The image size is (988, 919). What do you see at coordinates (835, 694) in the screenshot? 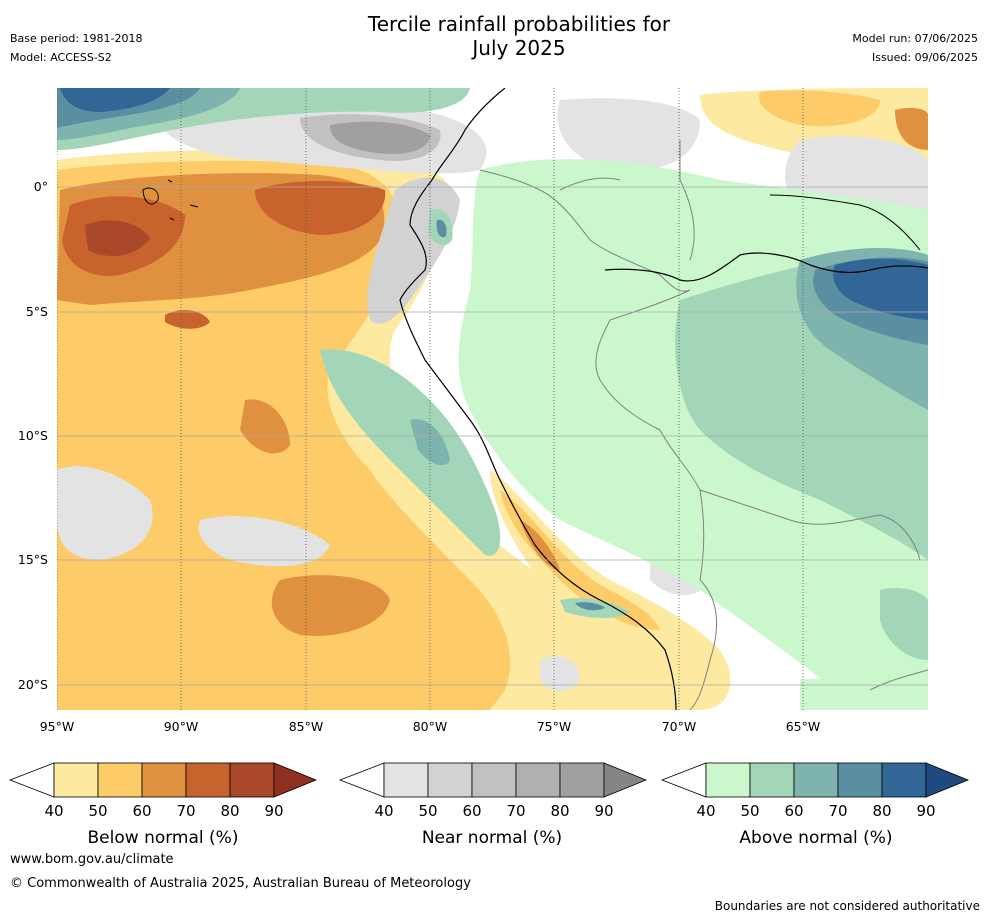
I see `above-normal-region-sw` at bounding box center [835, 694].